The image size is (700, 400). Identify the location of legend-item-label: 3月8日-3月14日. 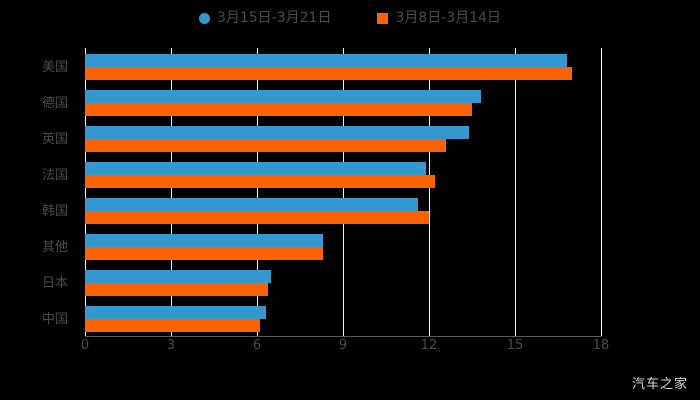
(448, 18).